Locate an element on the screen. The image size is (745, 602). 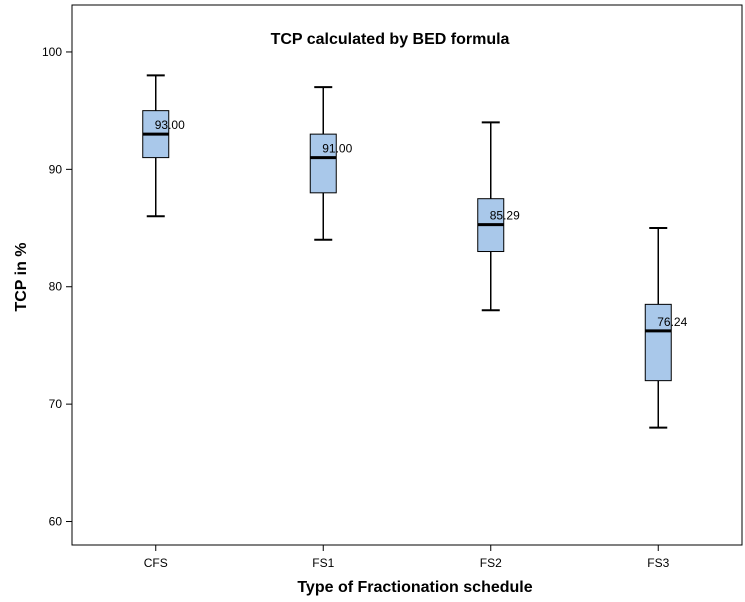
box-fs3: 76.24 is located at coordinates (666, 328).